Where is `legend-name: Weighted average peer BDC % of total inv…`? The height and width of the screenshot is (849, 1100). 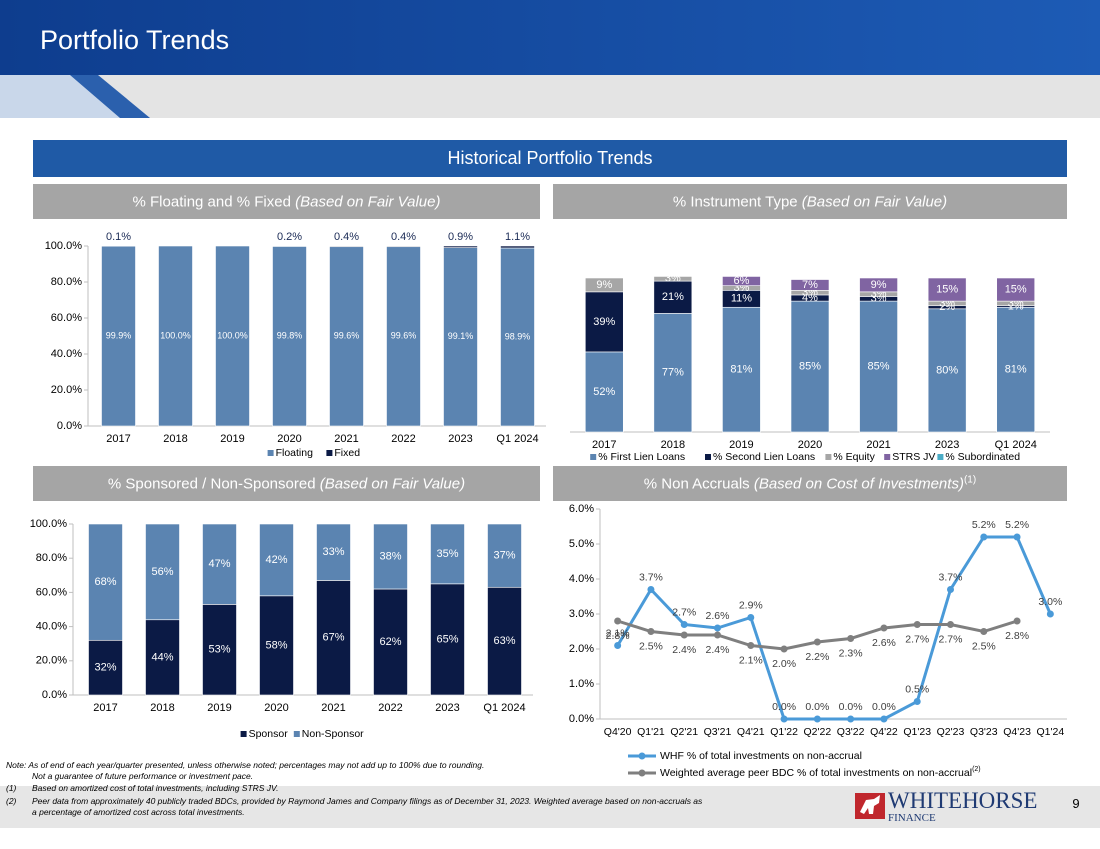 legend-name: Weighted average peer BDC % of total inv… is located at coordinates (816, 773).